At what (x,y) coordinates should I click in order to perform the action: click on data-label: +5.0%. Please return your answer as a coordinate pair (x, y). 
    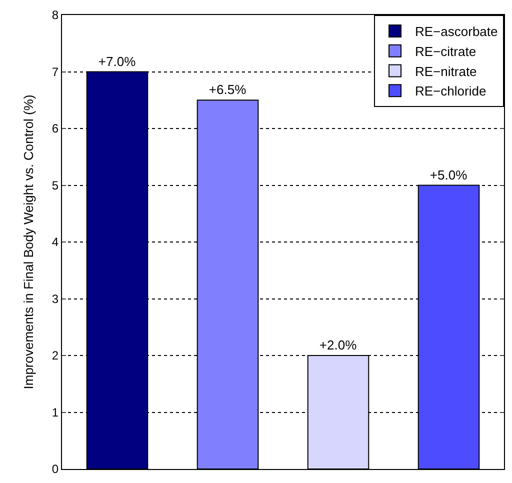
    Looking at the image, I should click on (449, 174).